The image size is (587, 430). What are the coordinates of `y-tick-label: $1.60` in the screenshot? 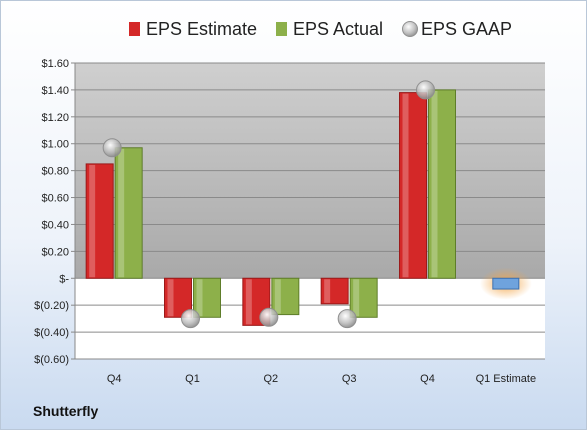 It's located at (55, 64).